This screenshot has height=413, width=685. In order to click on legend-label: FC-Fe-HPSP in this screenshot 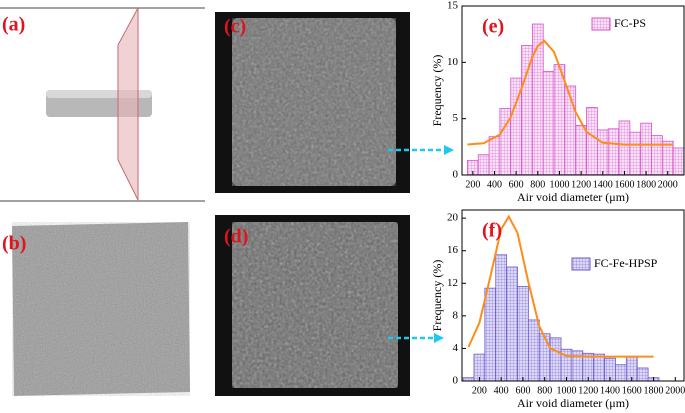, I will do `click(626, 263)`.